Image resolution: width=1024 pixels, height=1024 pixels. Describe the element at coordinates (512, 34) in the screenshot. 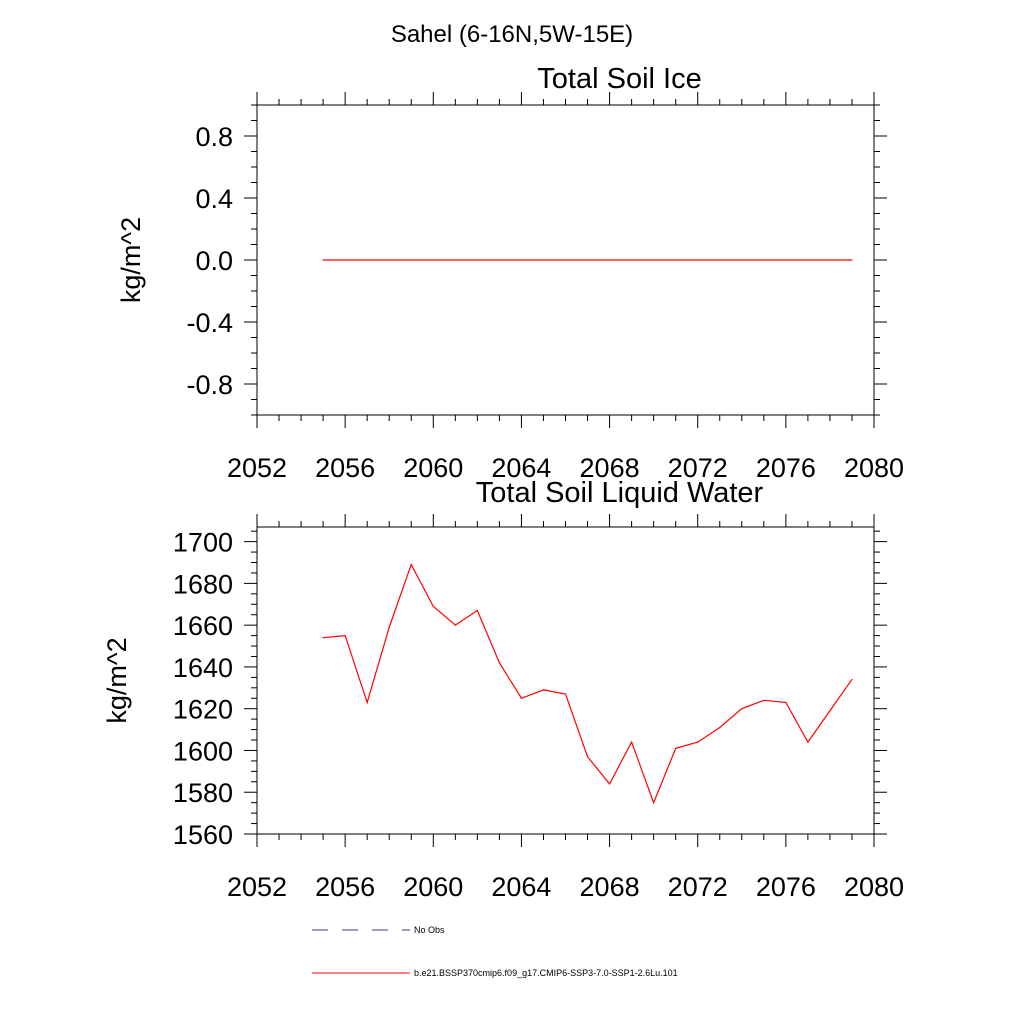

I see `figure-suptitle: Sahel (6-16N,5W-15E)` at that location.